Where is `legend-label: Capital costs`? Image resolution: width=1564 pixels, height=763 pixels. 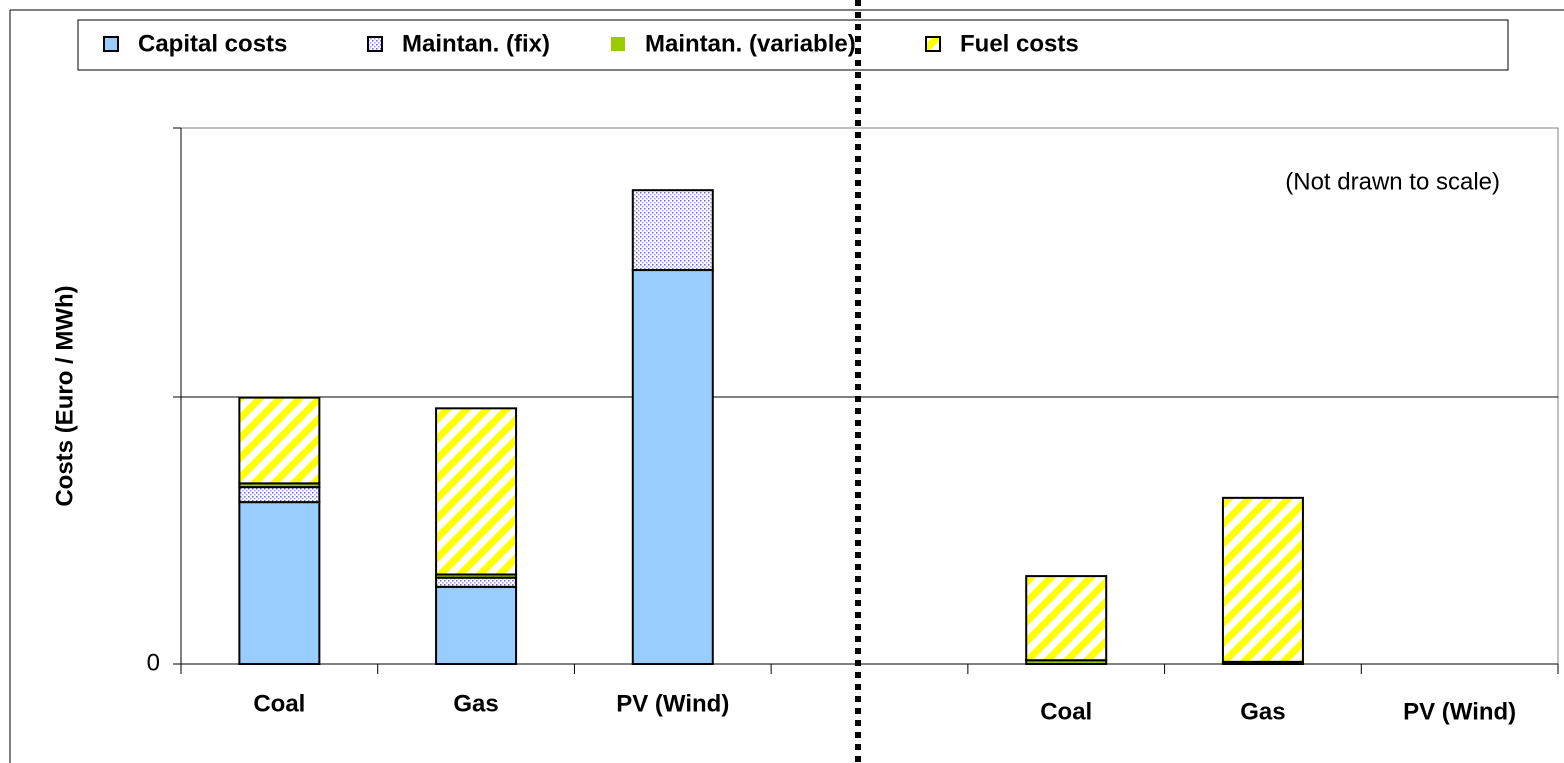
legend-label: Capital costs is located at coordinates (212, 43).